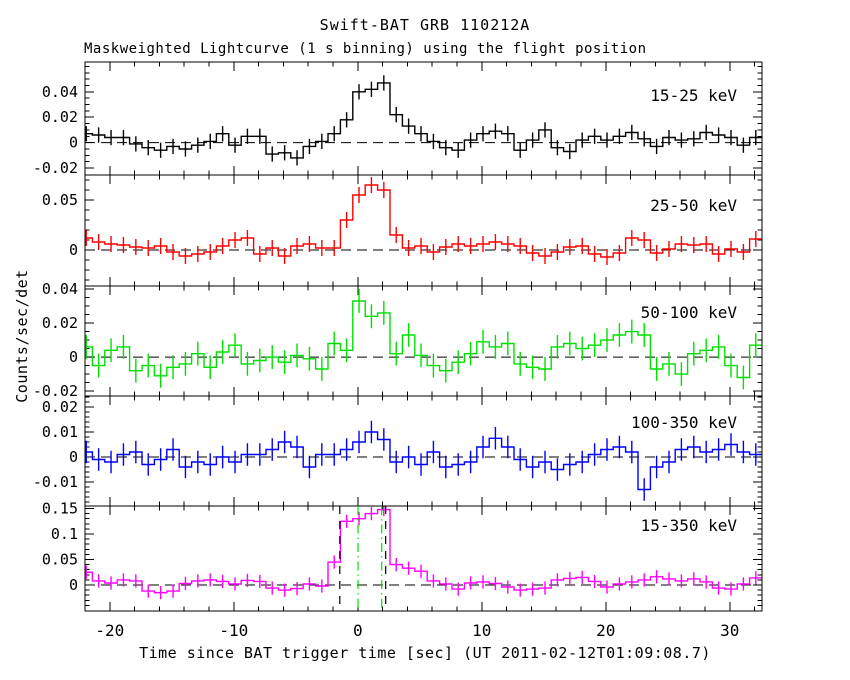 The width and height of the screenshot is (850, 680). Describe the element at coordinates (425, 25) in the screenshot. I see `chart-title: Swift-BAT GRB 110212A` at that location.